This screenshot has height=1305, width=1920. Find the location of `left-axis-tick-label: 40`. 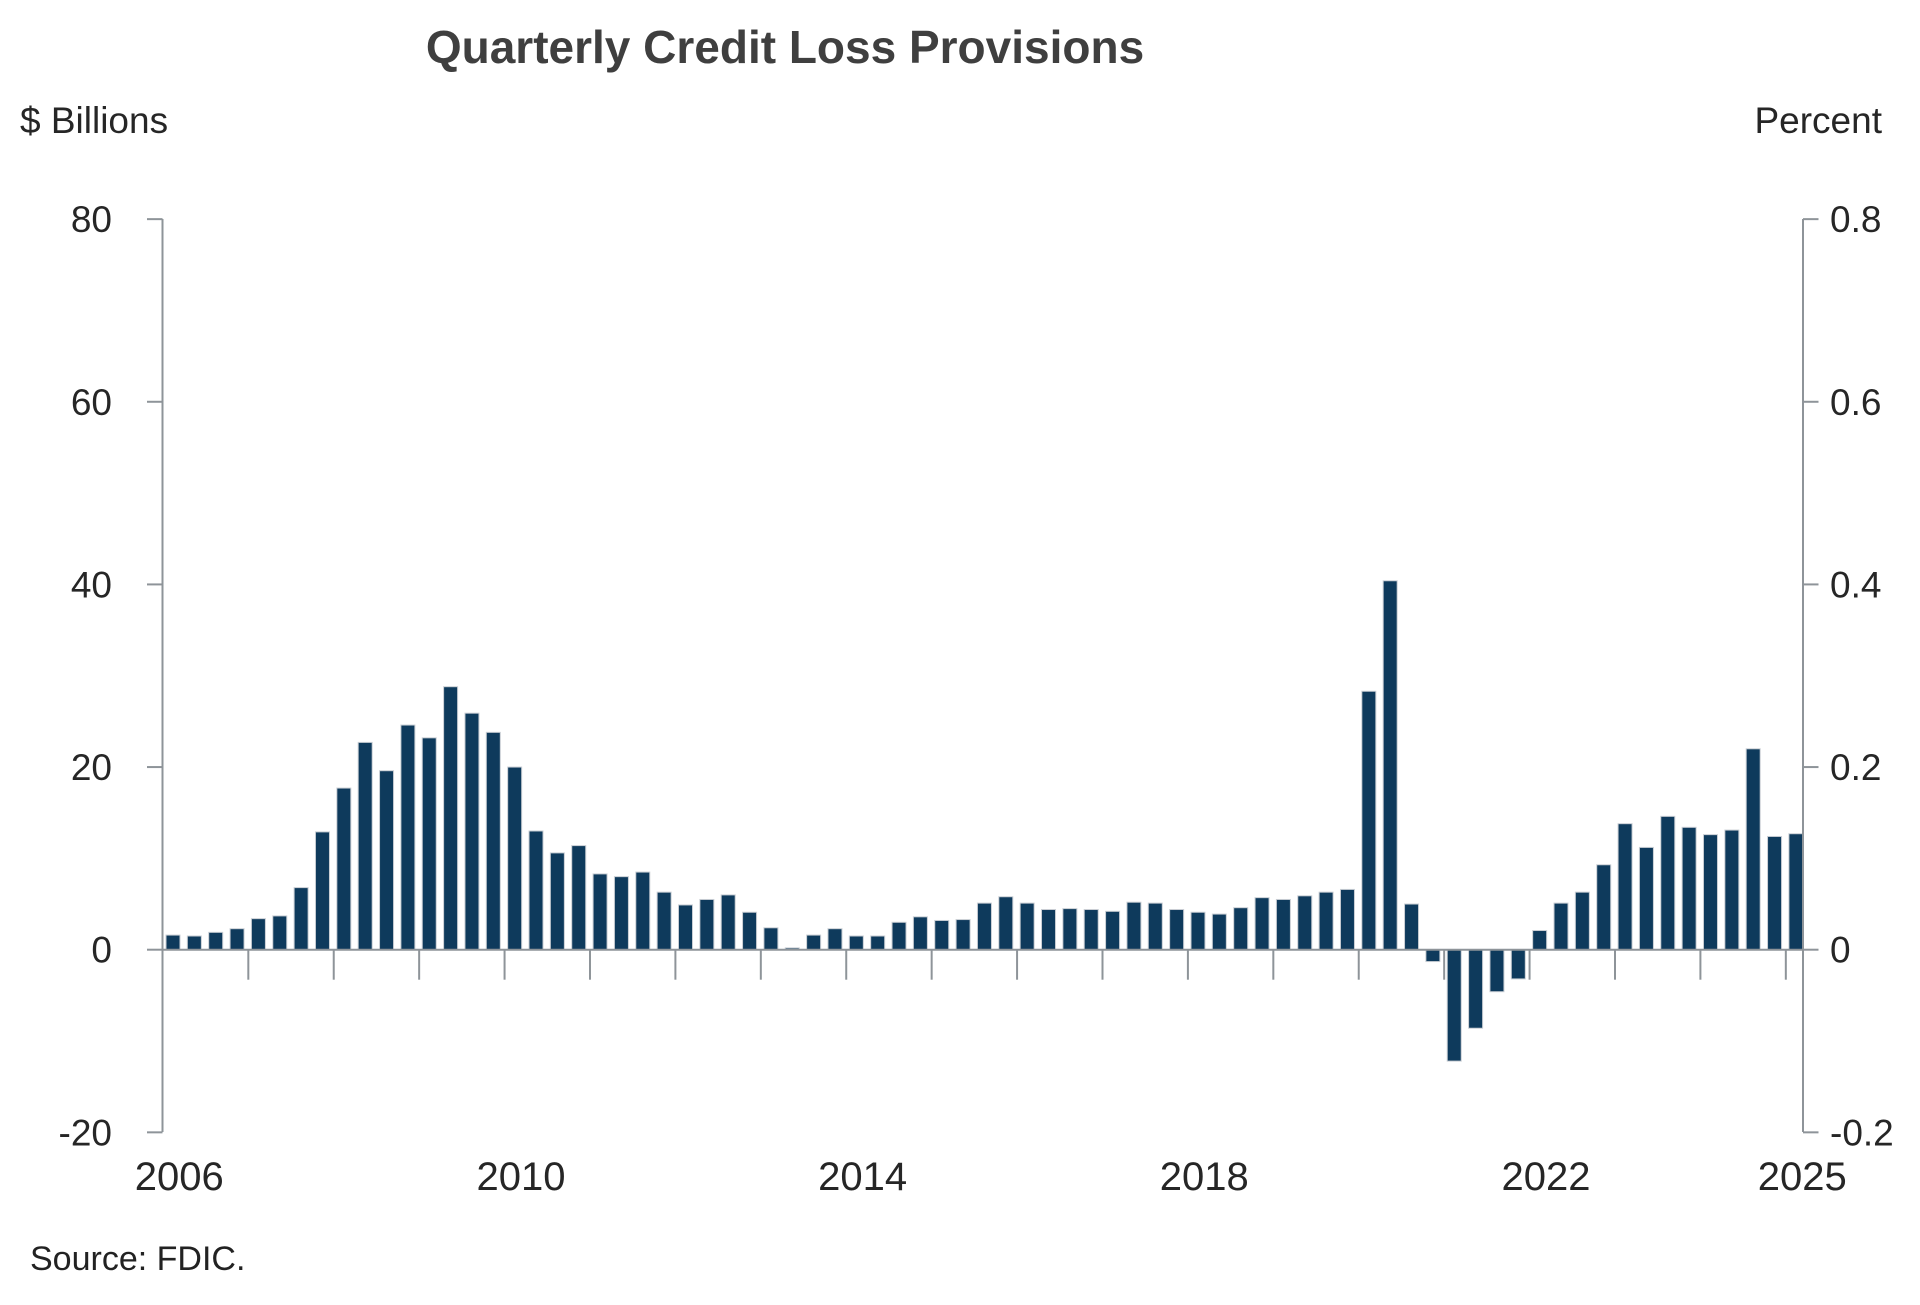

left-axis-tick-label: 40 is located at coordinates (91, 584).